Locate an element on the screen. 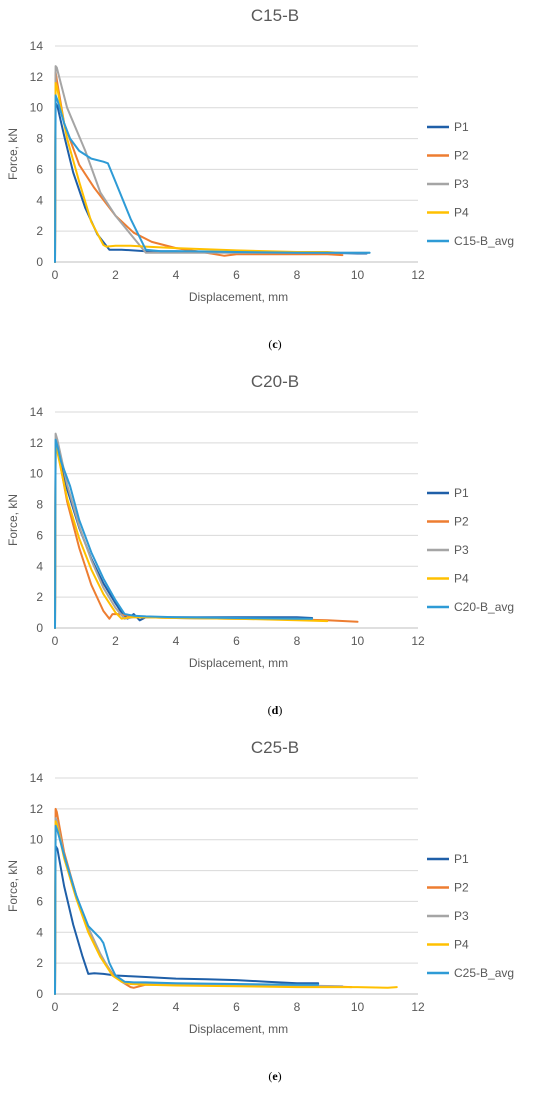  series-line-c20-b-avg is located at coordinates (184, 533).